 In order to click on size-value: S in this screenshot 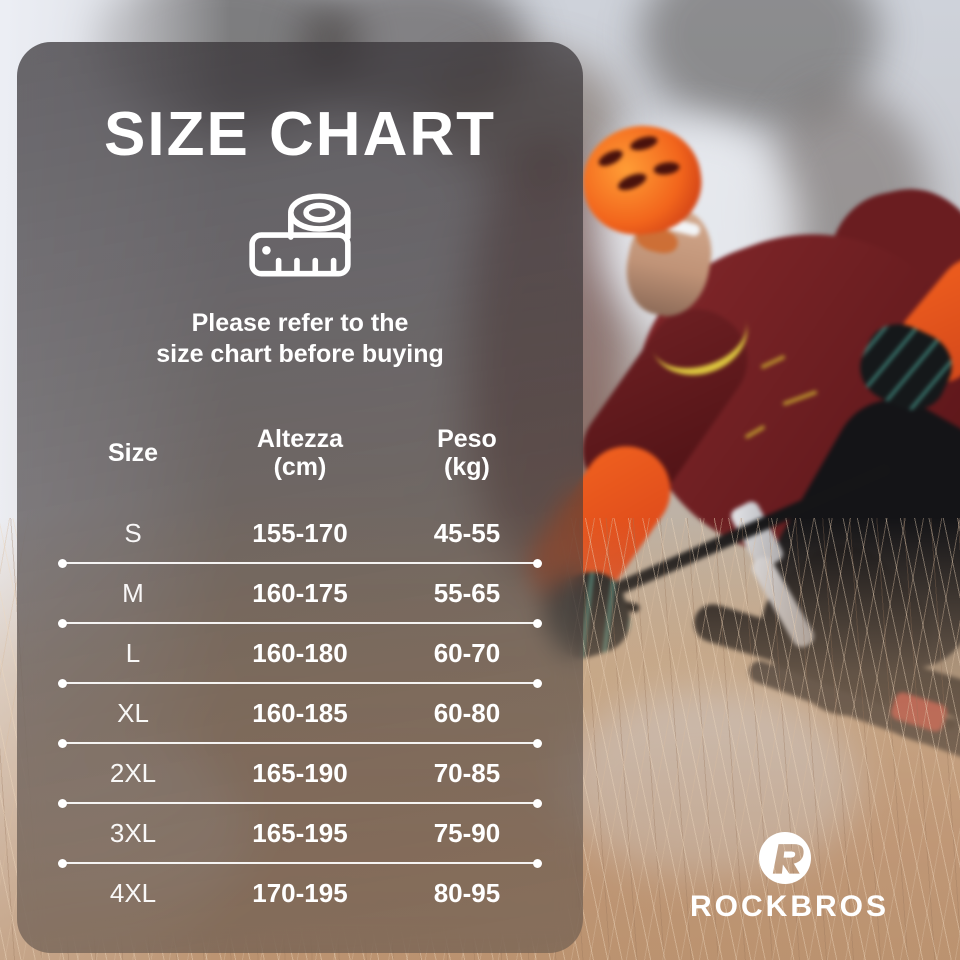, I will do `click(133, 532)`.